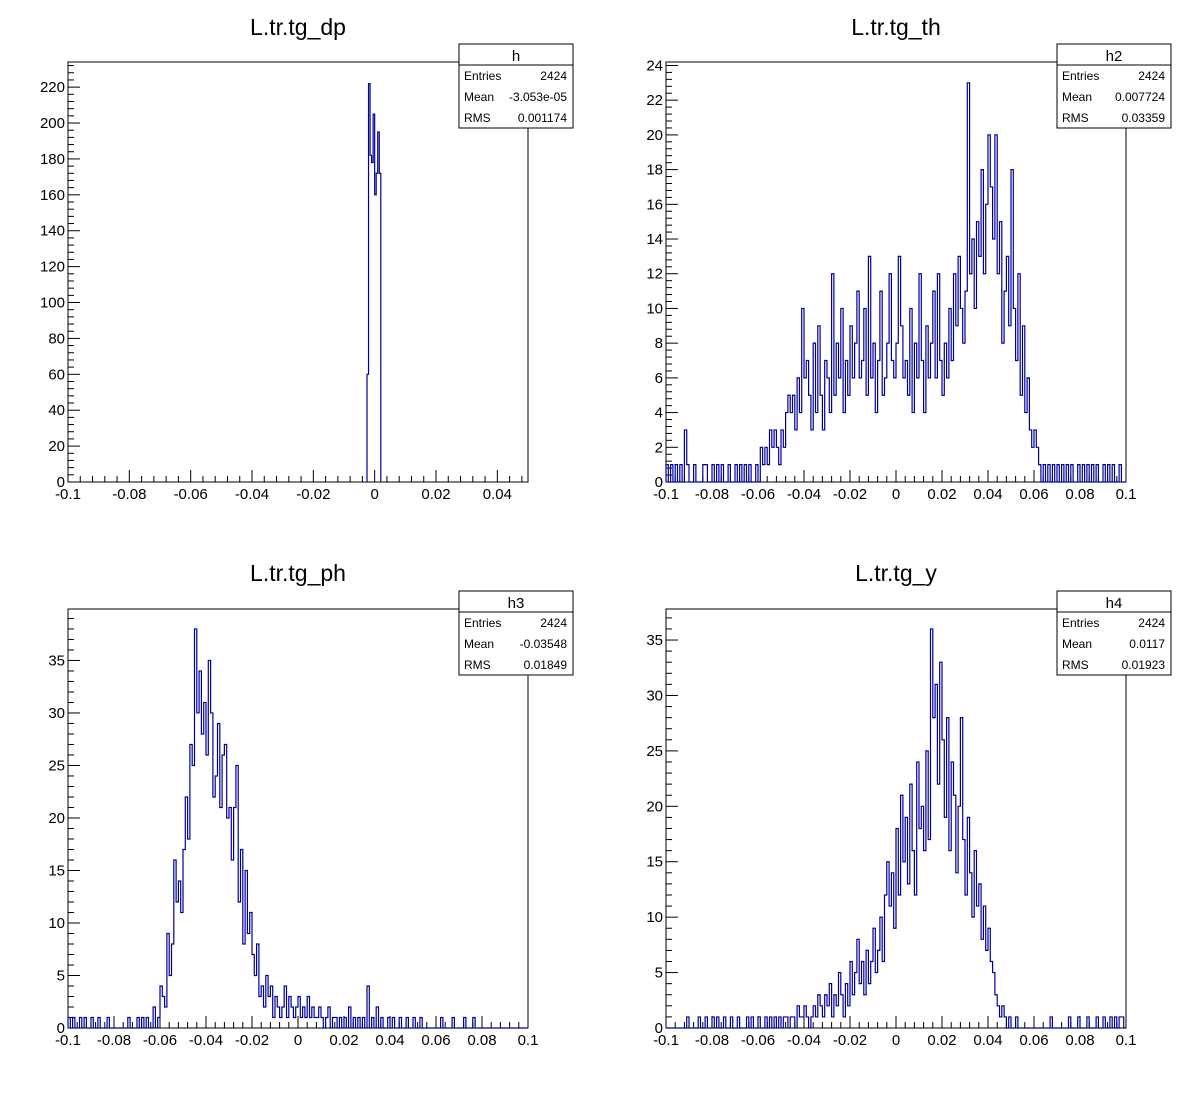 Image resolution: width=1196 pixels, height=1093 pixels. What do you see at coordinates (850, 1040) in the screenshot?
I see `x-tick-label: -0.02` at bounding box center [850, 1040].